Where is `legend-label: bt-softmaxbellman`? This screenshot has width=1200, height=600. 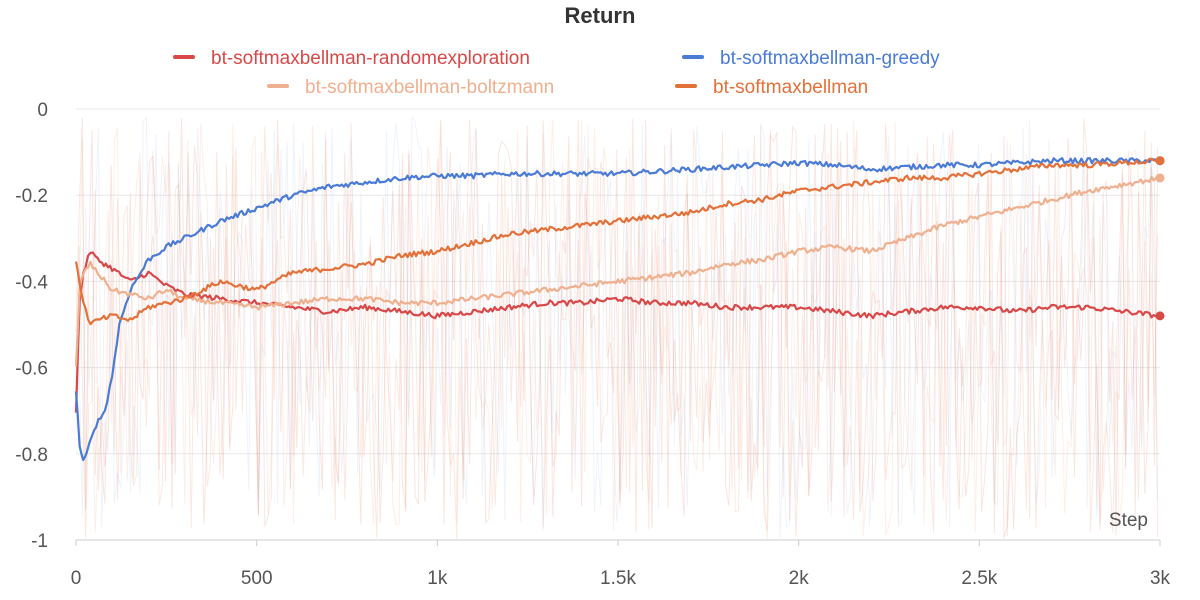
legend-label: bt-softmaxbellman is located at coordinates (790, 87).